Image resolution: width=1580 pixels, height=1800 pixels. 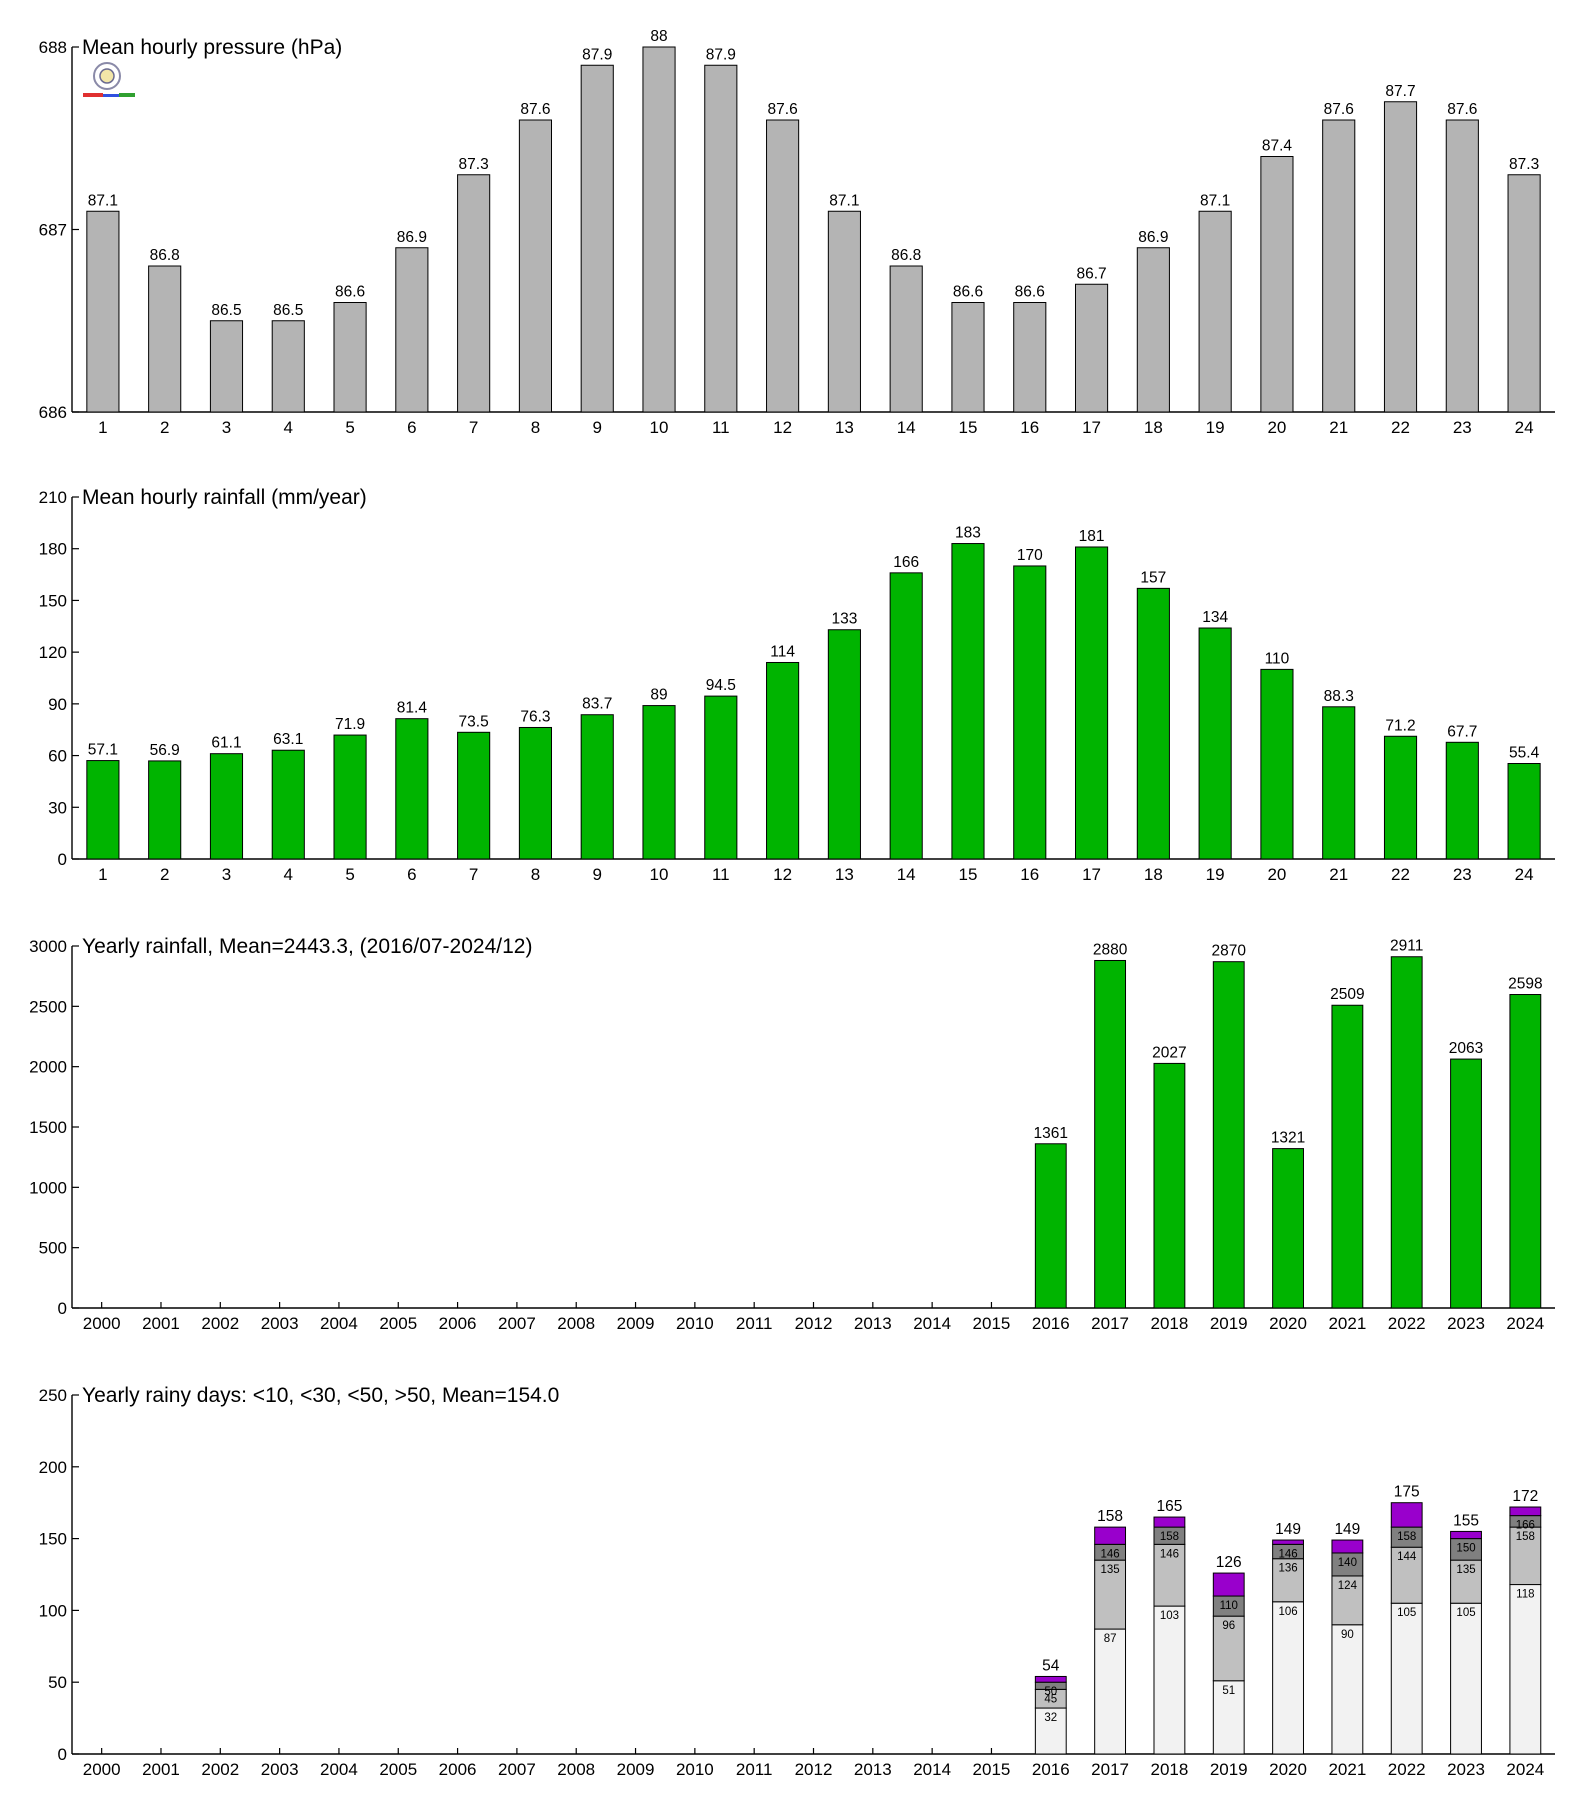 I want to click on x-tick-label: 2018, so click(x=1170, y=1769).